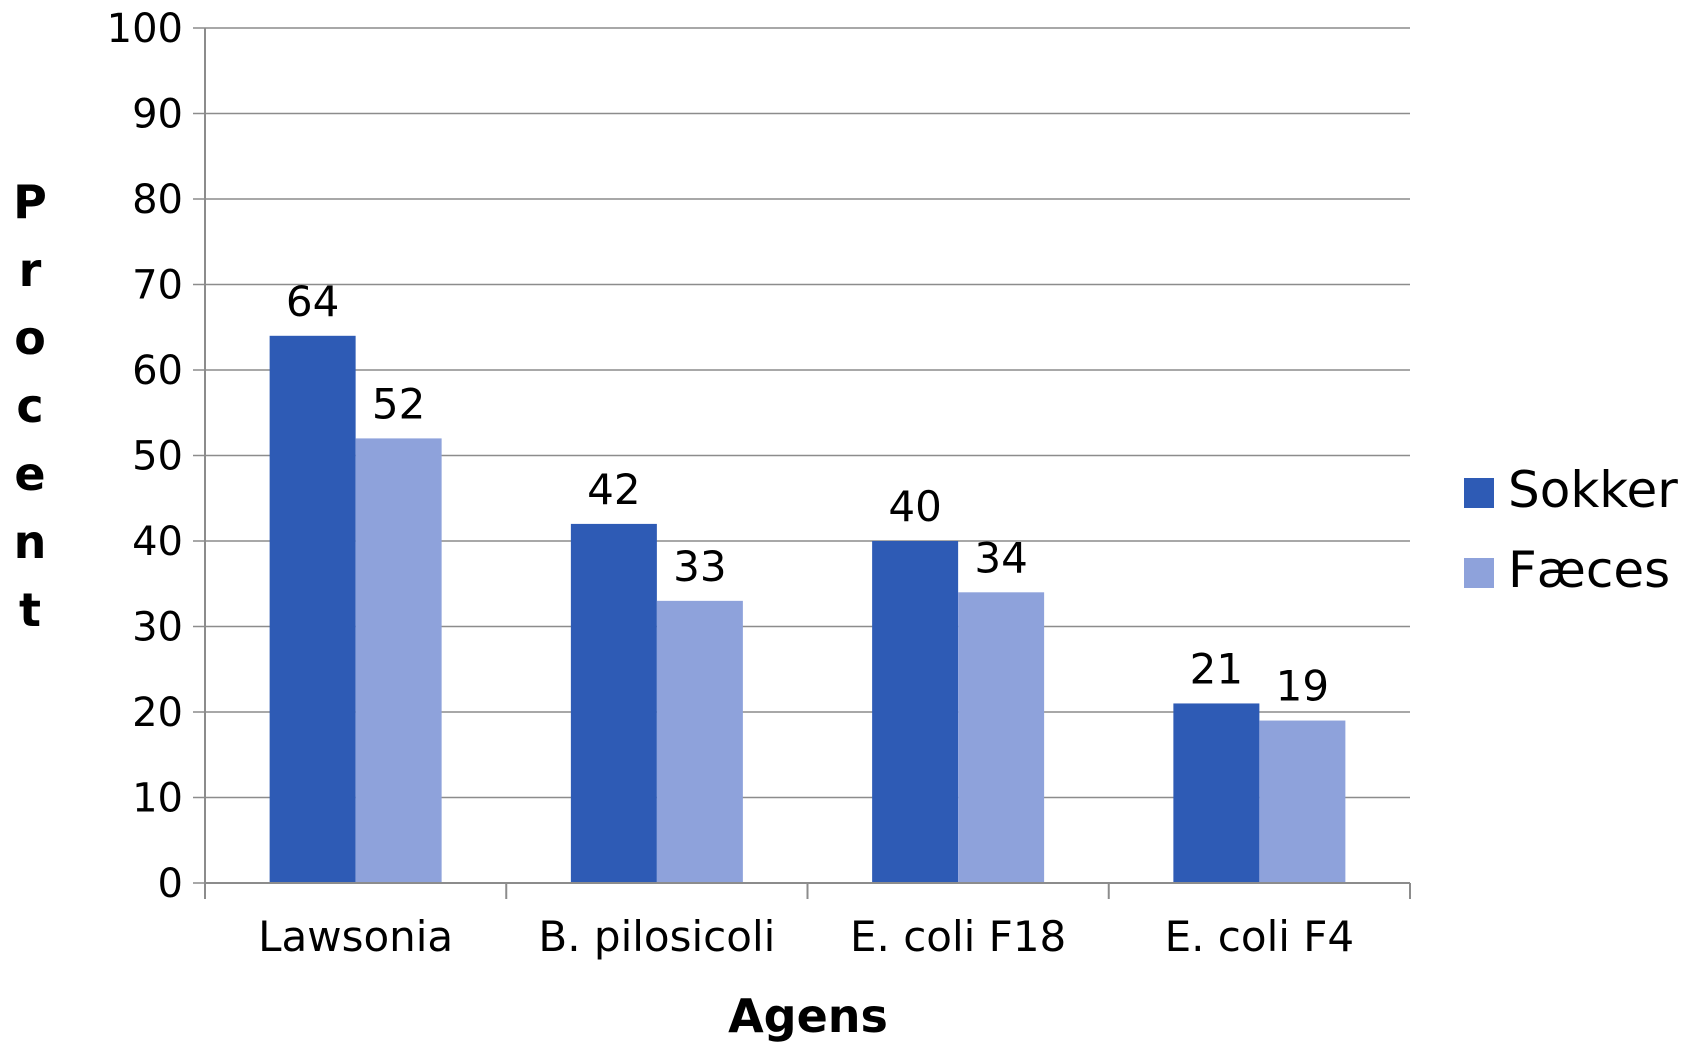 This screenshot has width=1703, height=1044. What do you see at coordinates (914, 506) in the screenshot?
I see `data-label: 40` at bounding box center [914, 506].